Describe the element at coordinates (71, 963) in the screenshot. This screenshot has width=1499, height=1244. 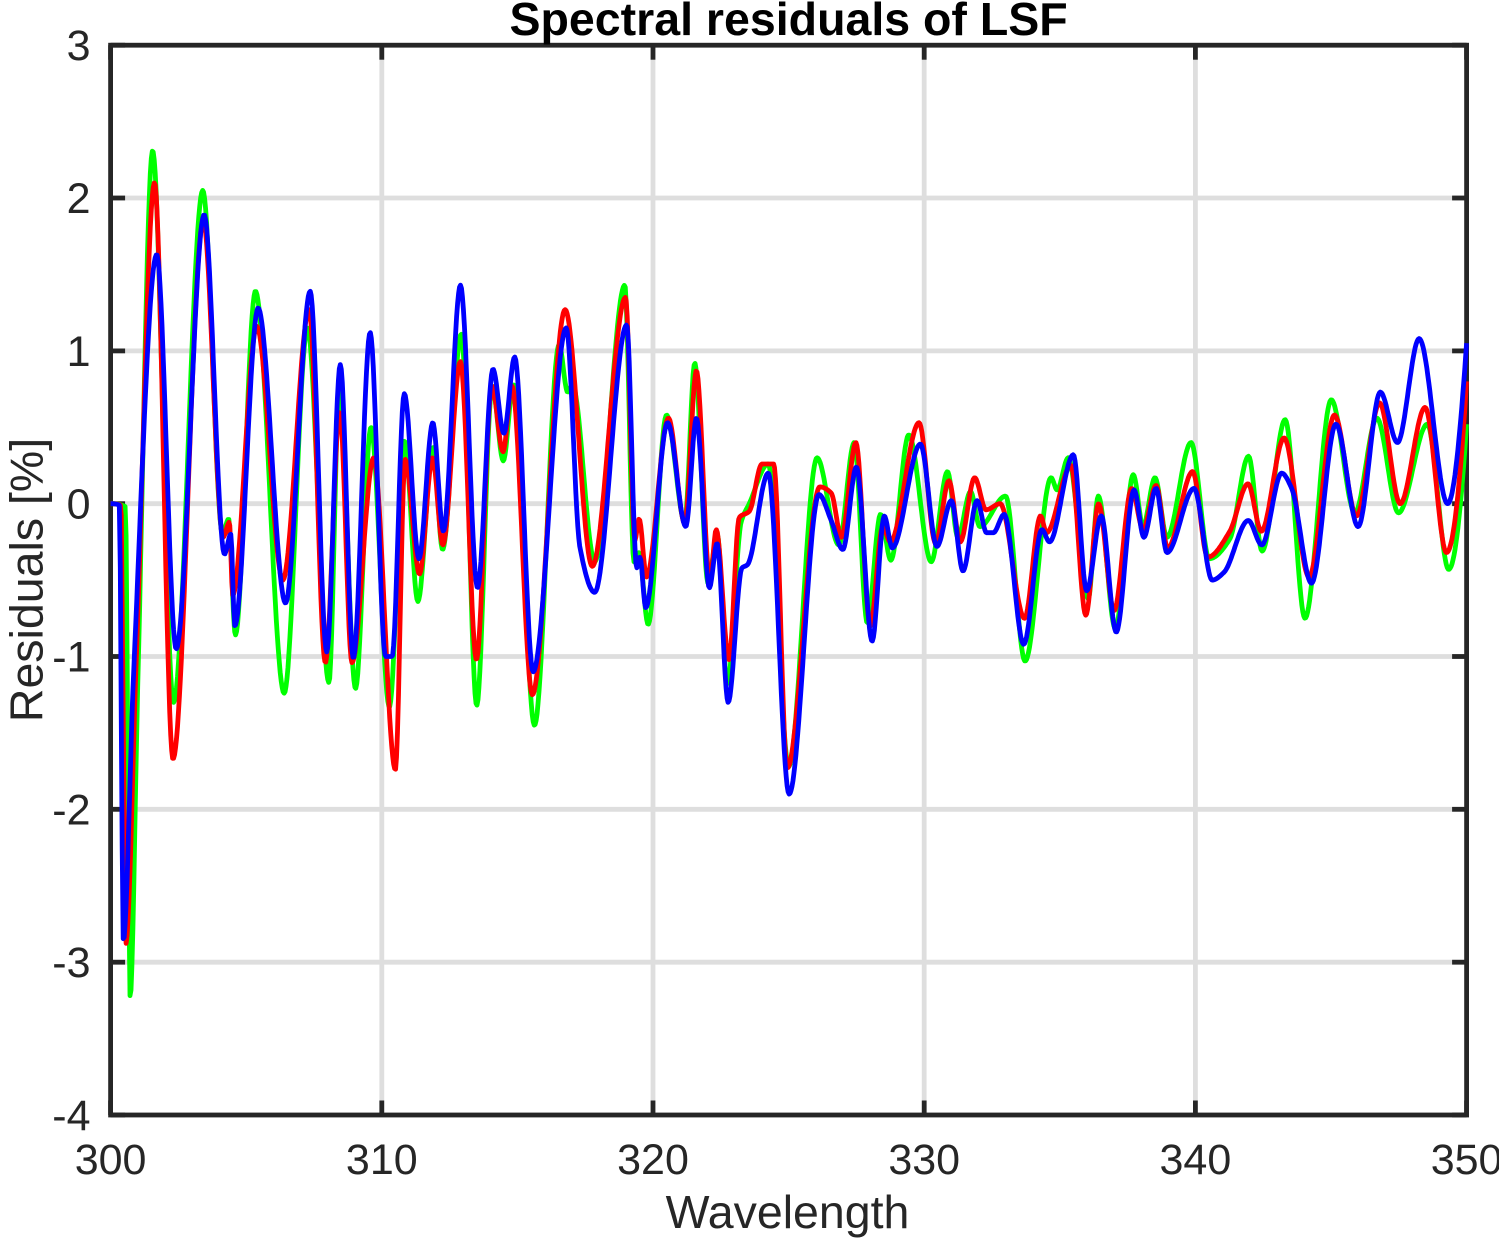
I see `svg-text: -3` at that location.